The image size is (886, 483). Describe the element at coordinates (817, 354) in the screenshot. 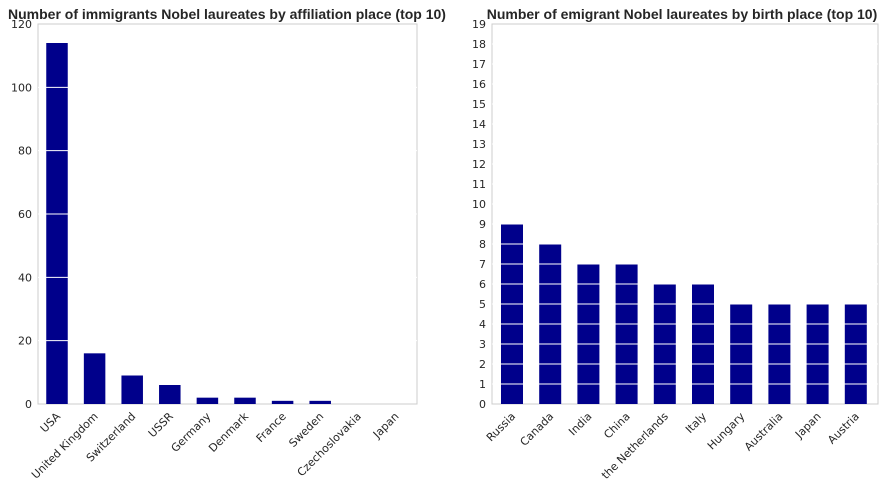

I see `bar-japan` at that location.